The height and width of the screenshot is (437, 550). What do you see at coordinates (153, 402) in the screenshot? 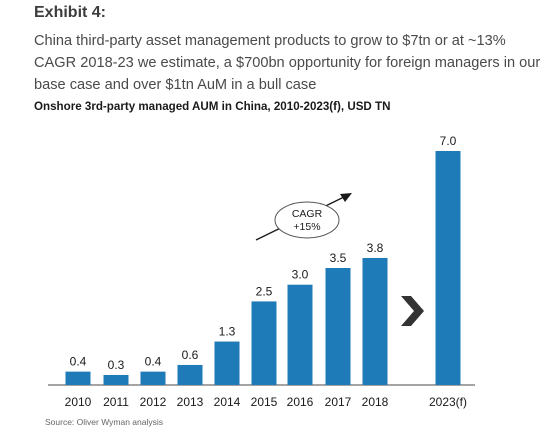
I see `tick-label-2012: 2012` at bounding box center [153, 402].